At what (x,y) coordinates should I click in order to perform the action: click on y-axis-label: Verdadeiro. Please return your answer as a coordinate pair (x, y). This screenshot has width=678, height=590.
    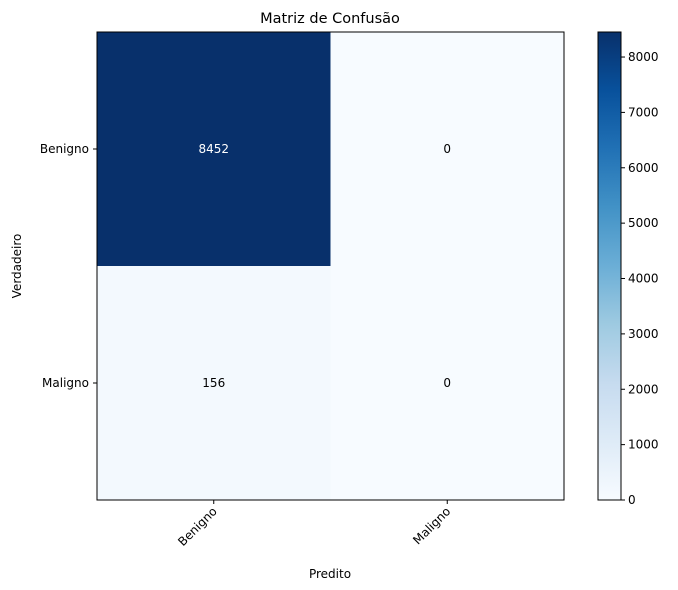
    Looking at the image, I should click on (17, 266).